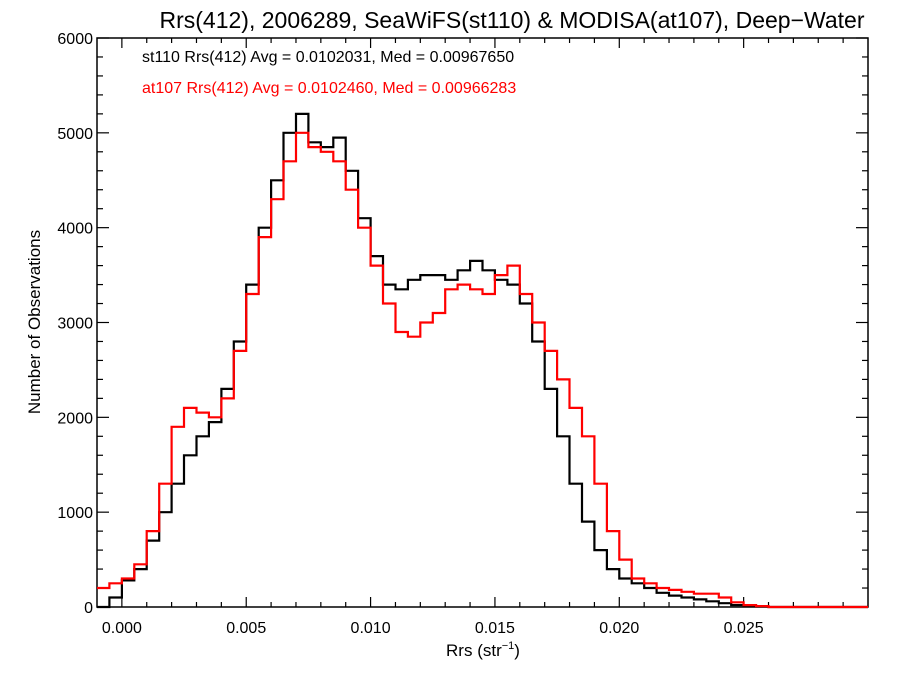 Image resolution: width=900 pixels, height=675 pixels. I want to click on x-axis-label-sup: −1, so click(508, 646).